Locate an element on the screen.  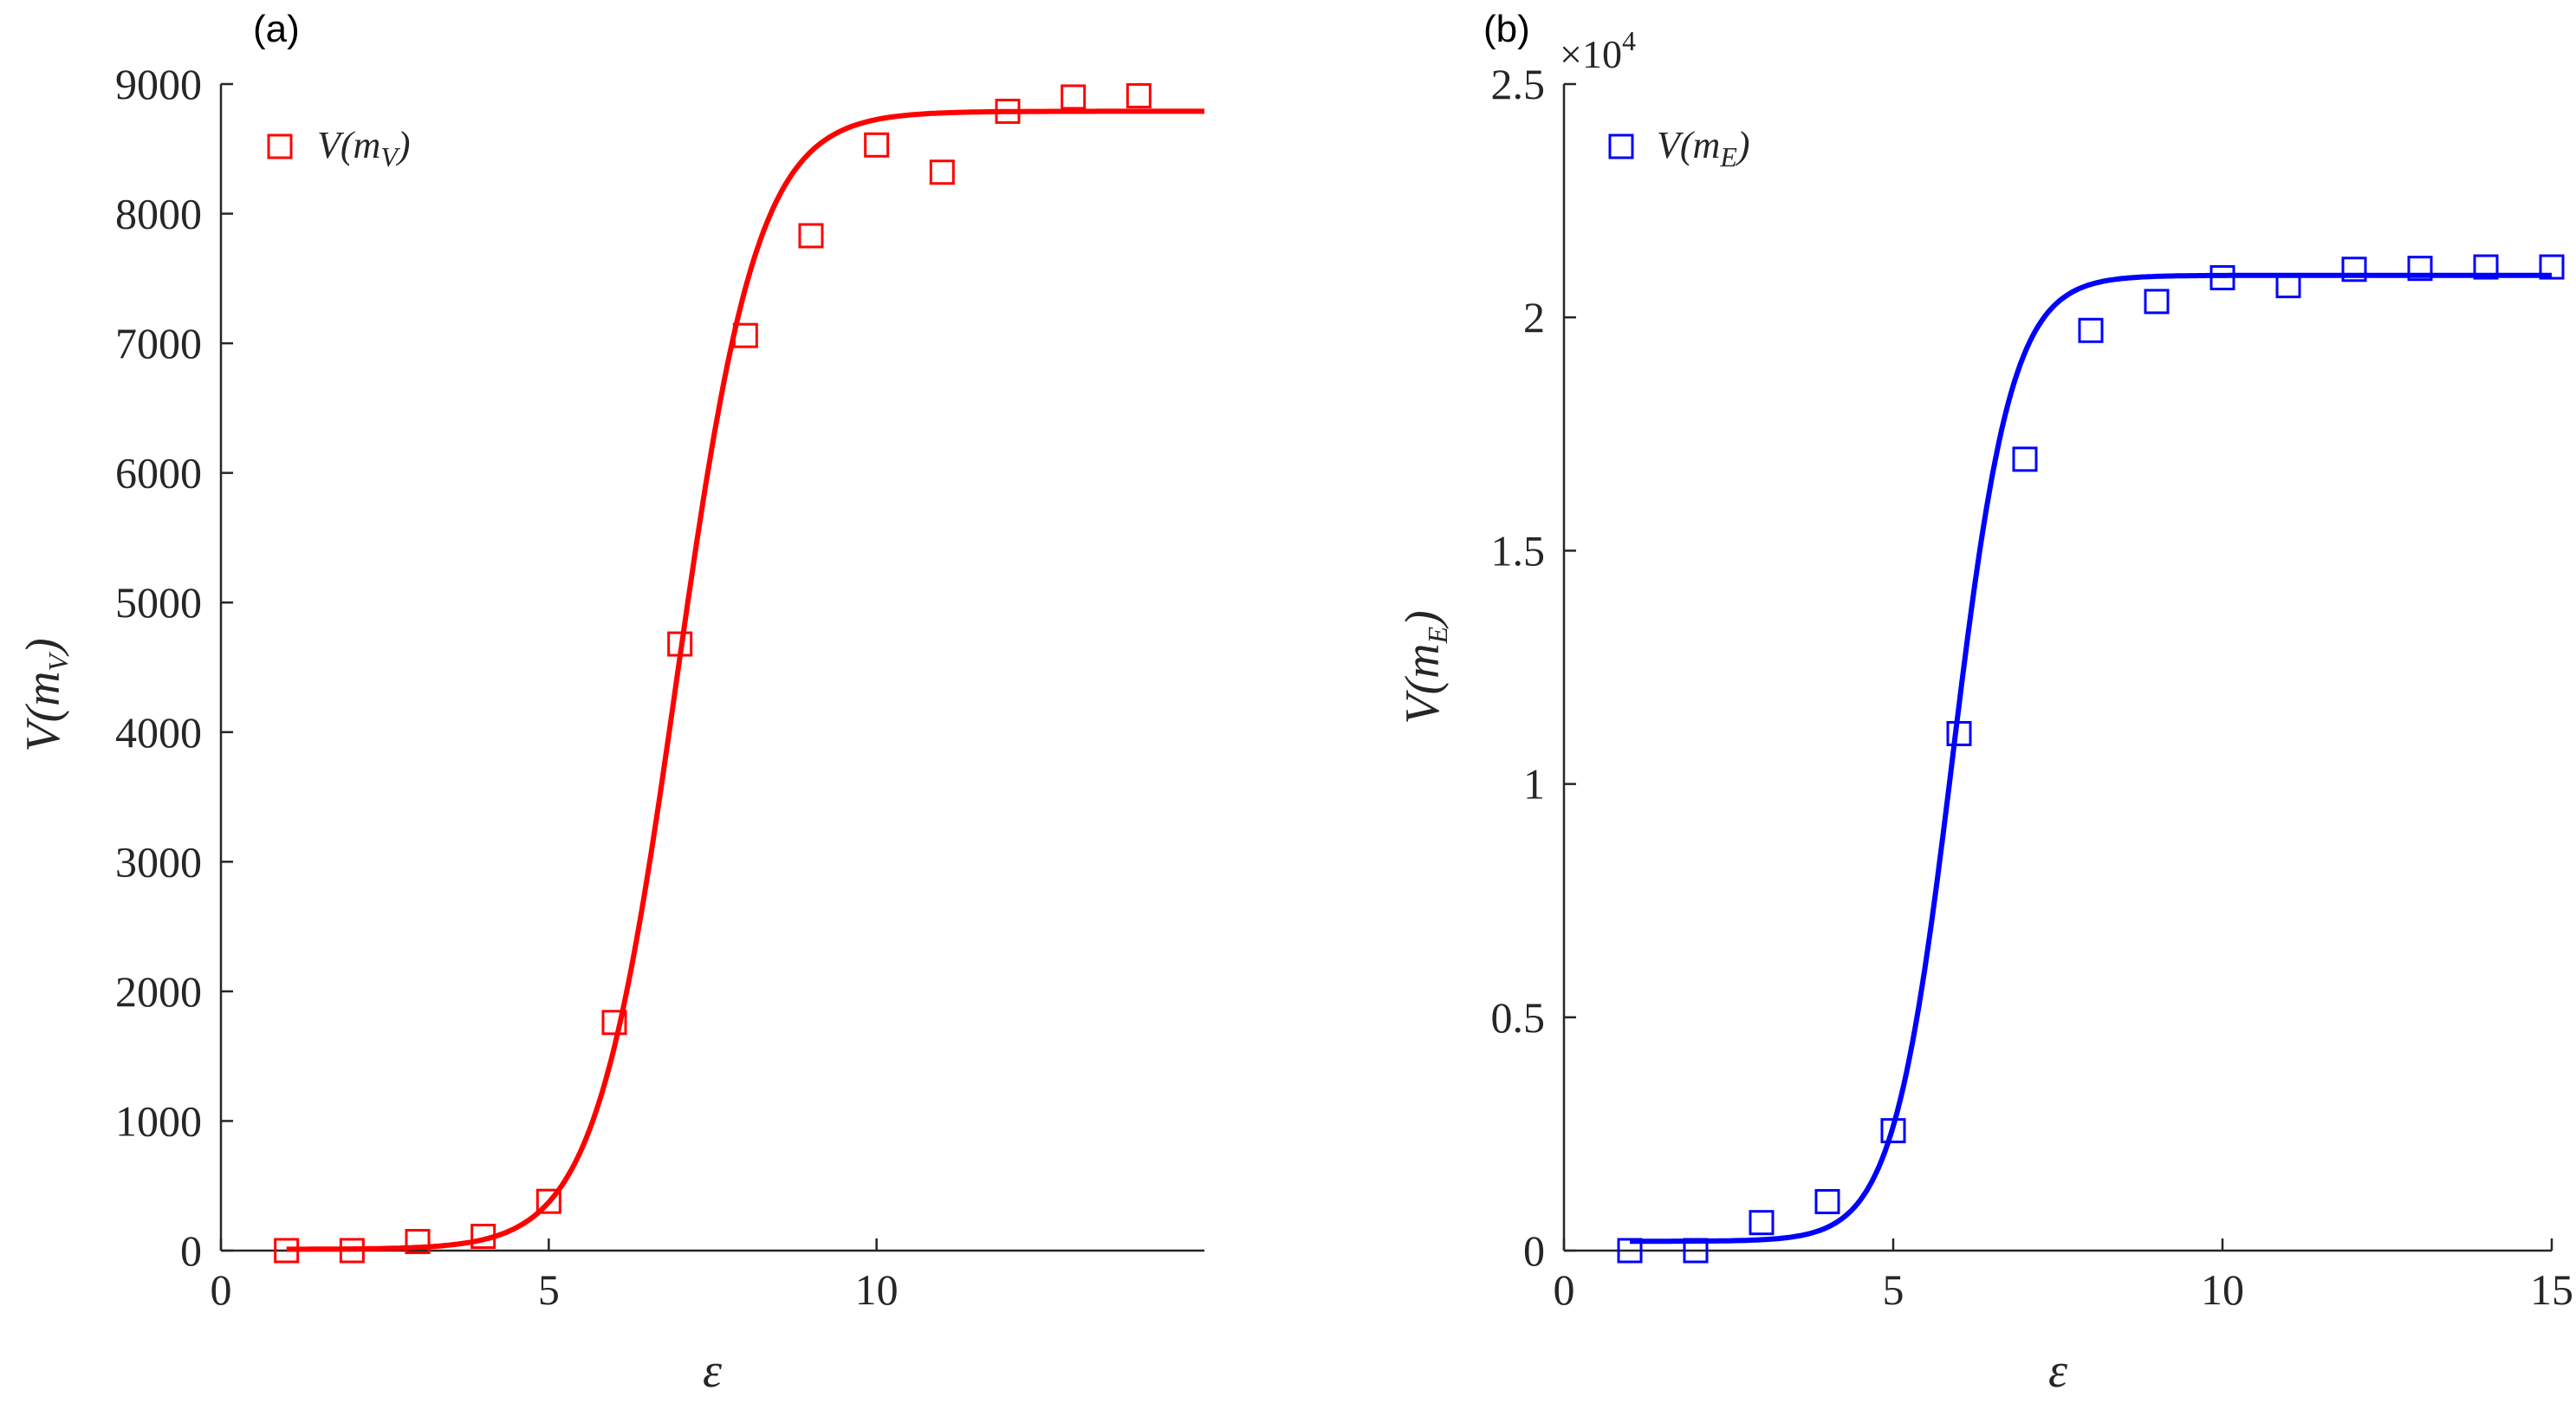
x-tick-label-b: 0 is located at coordinates (1564, 1289).